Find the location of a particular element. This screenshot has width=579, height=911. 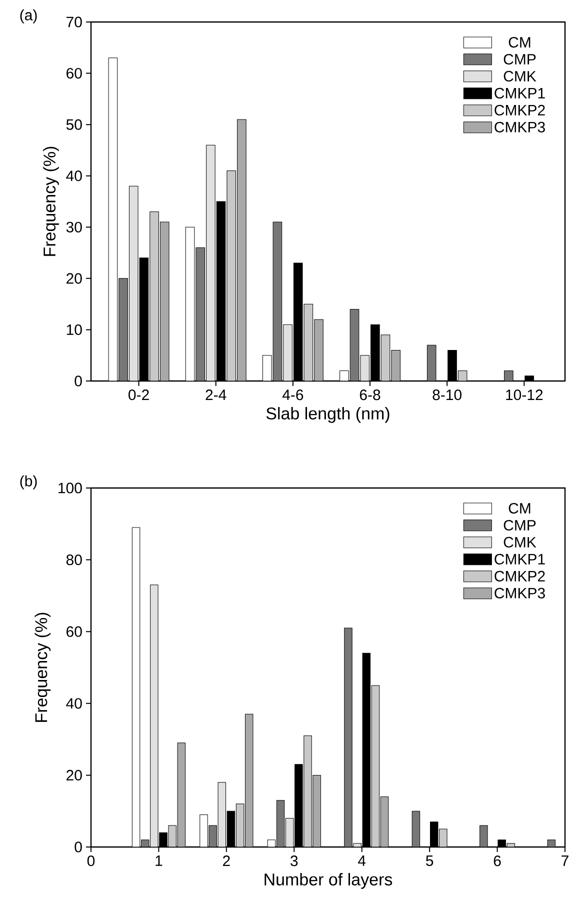

text: (b) is located at coordinates (28, 482).